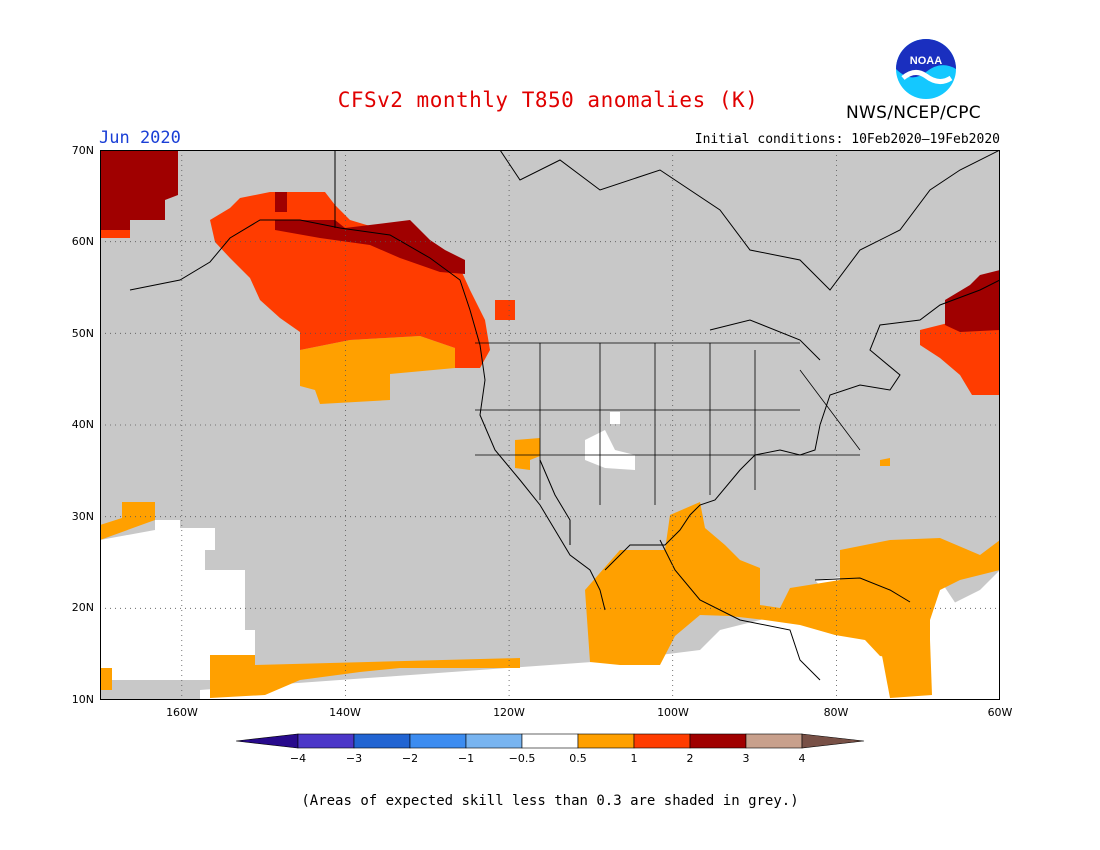 This screenshot has height=850, width=1100. What do you see at coordinates (410, 758) in the screenshot?
I see `colorbar-label: −2` at bounding box center [410, 758].